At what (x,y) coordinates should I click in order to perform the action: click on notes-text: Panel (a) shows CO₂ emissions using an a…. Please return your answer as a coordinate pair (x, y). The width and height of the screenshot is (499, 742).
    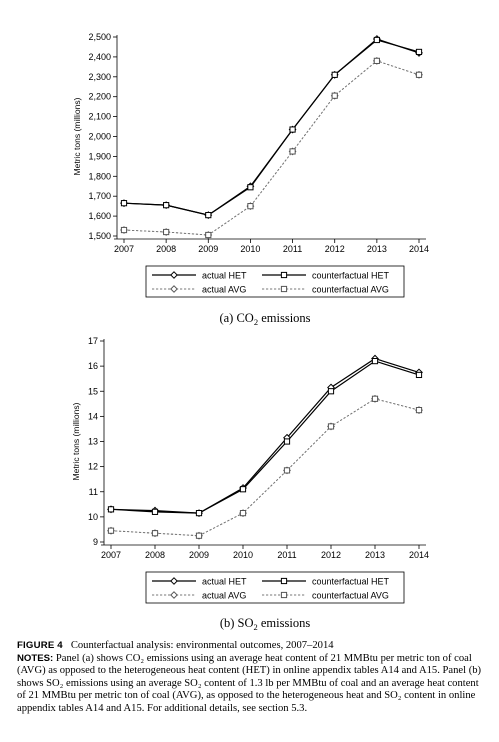
    Looking at the image, I should click on (249, 683).